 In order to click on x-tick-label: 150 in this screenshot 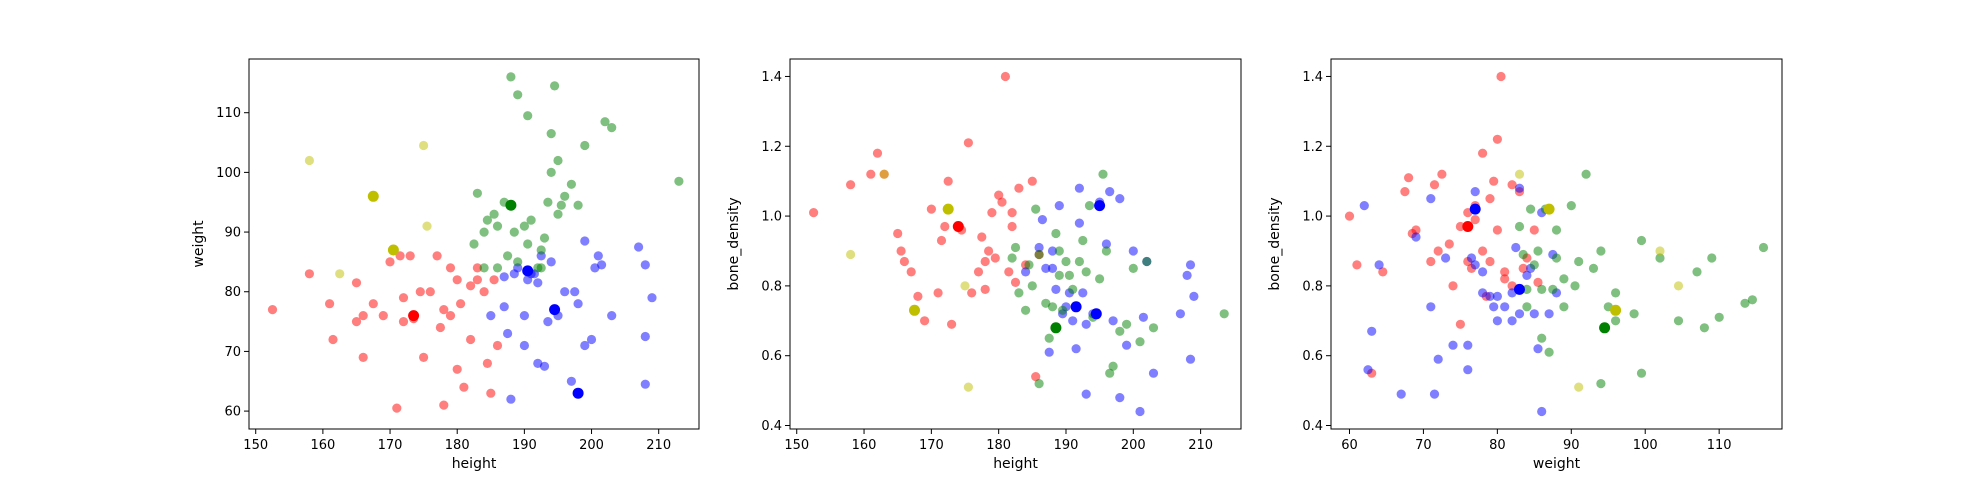, I will do `click(796, 445)`.